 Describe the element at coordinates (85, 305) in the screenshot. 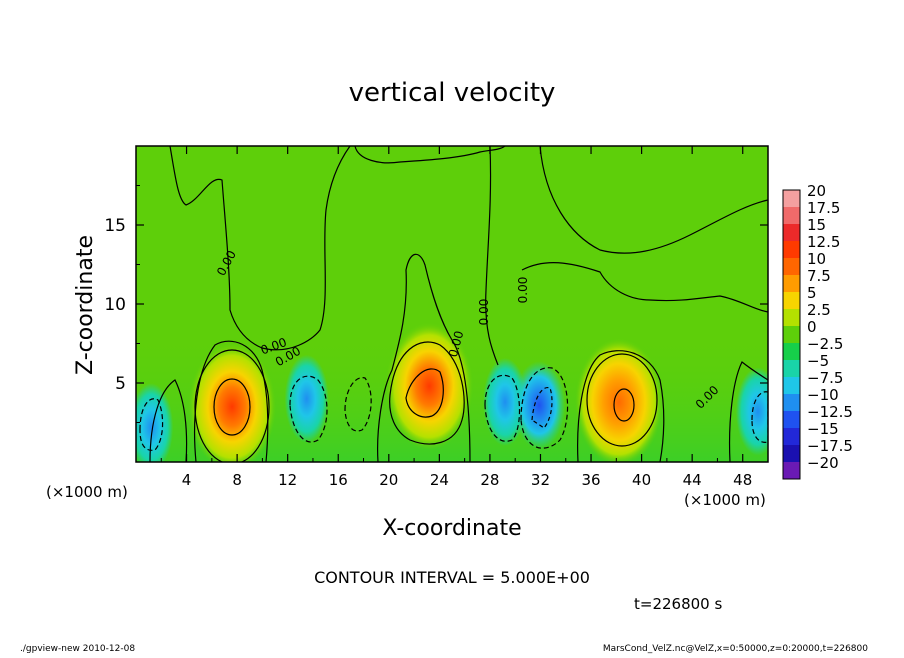

I see `y-axis-label: Z-coordinate` at that location.